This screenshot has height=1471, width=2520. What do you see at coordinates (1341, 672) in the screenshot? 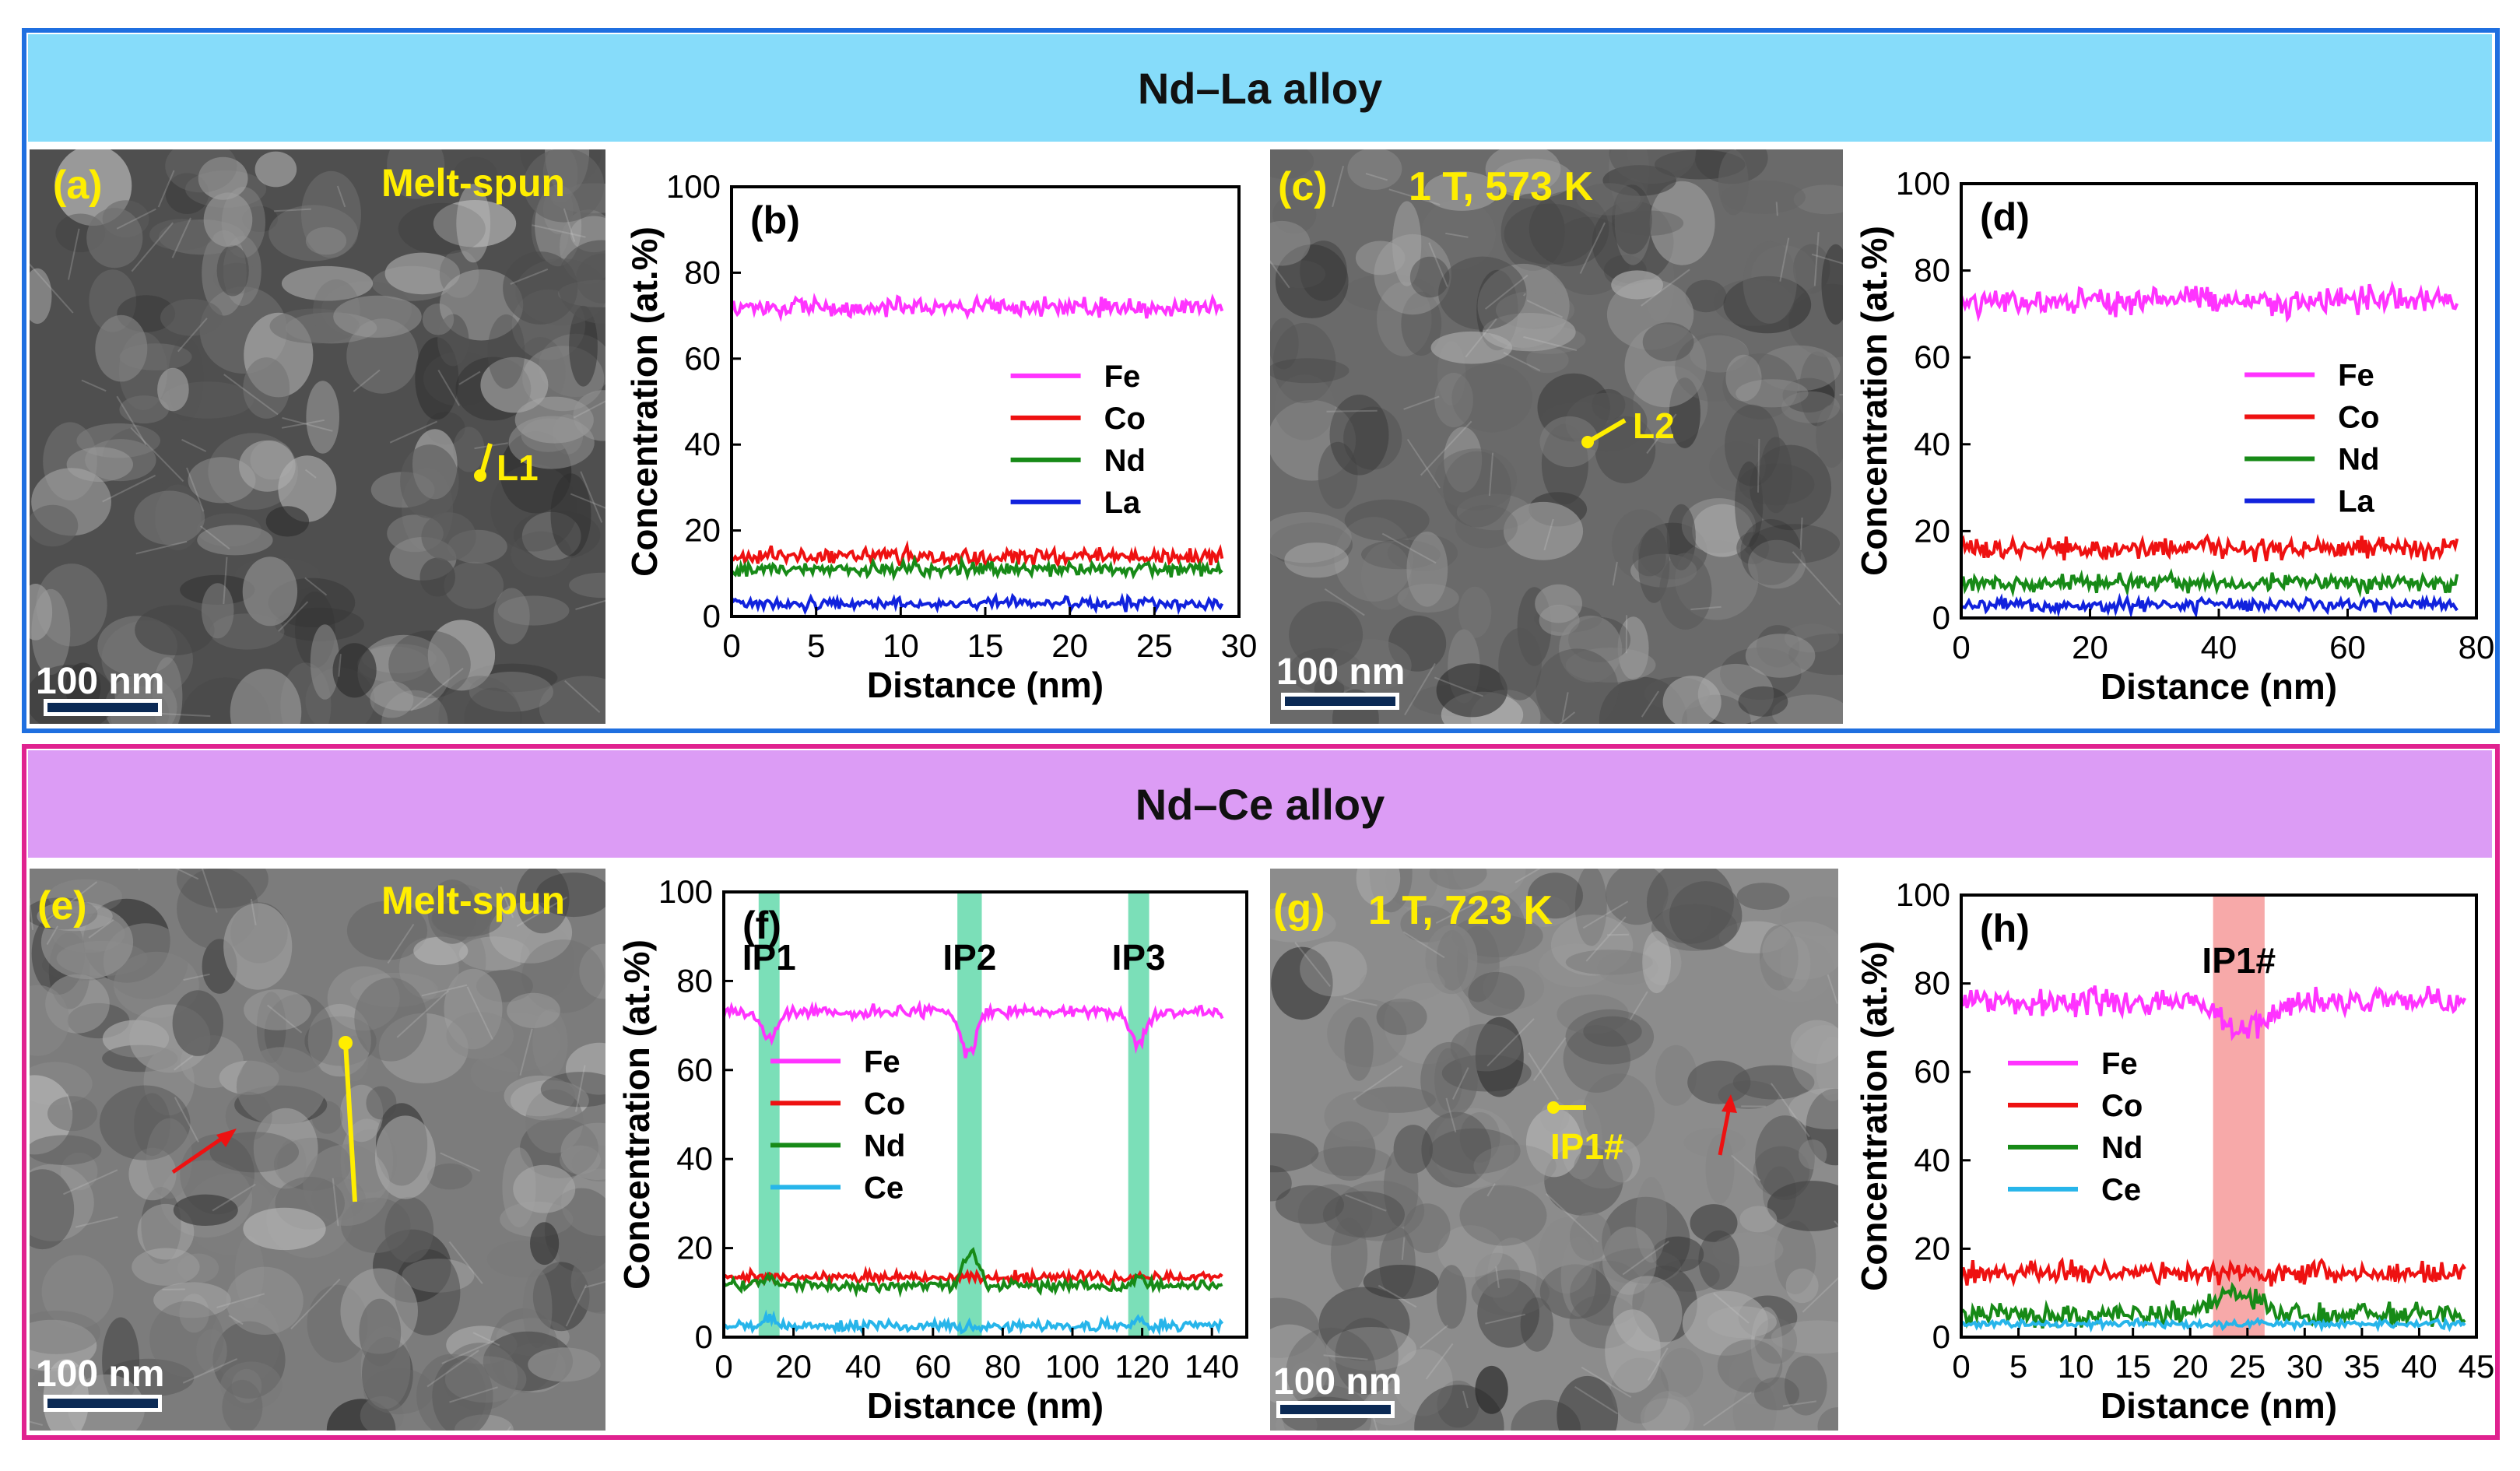
I see `scale-label-c: 100 nm` at bounding box center [1341, 672].